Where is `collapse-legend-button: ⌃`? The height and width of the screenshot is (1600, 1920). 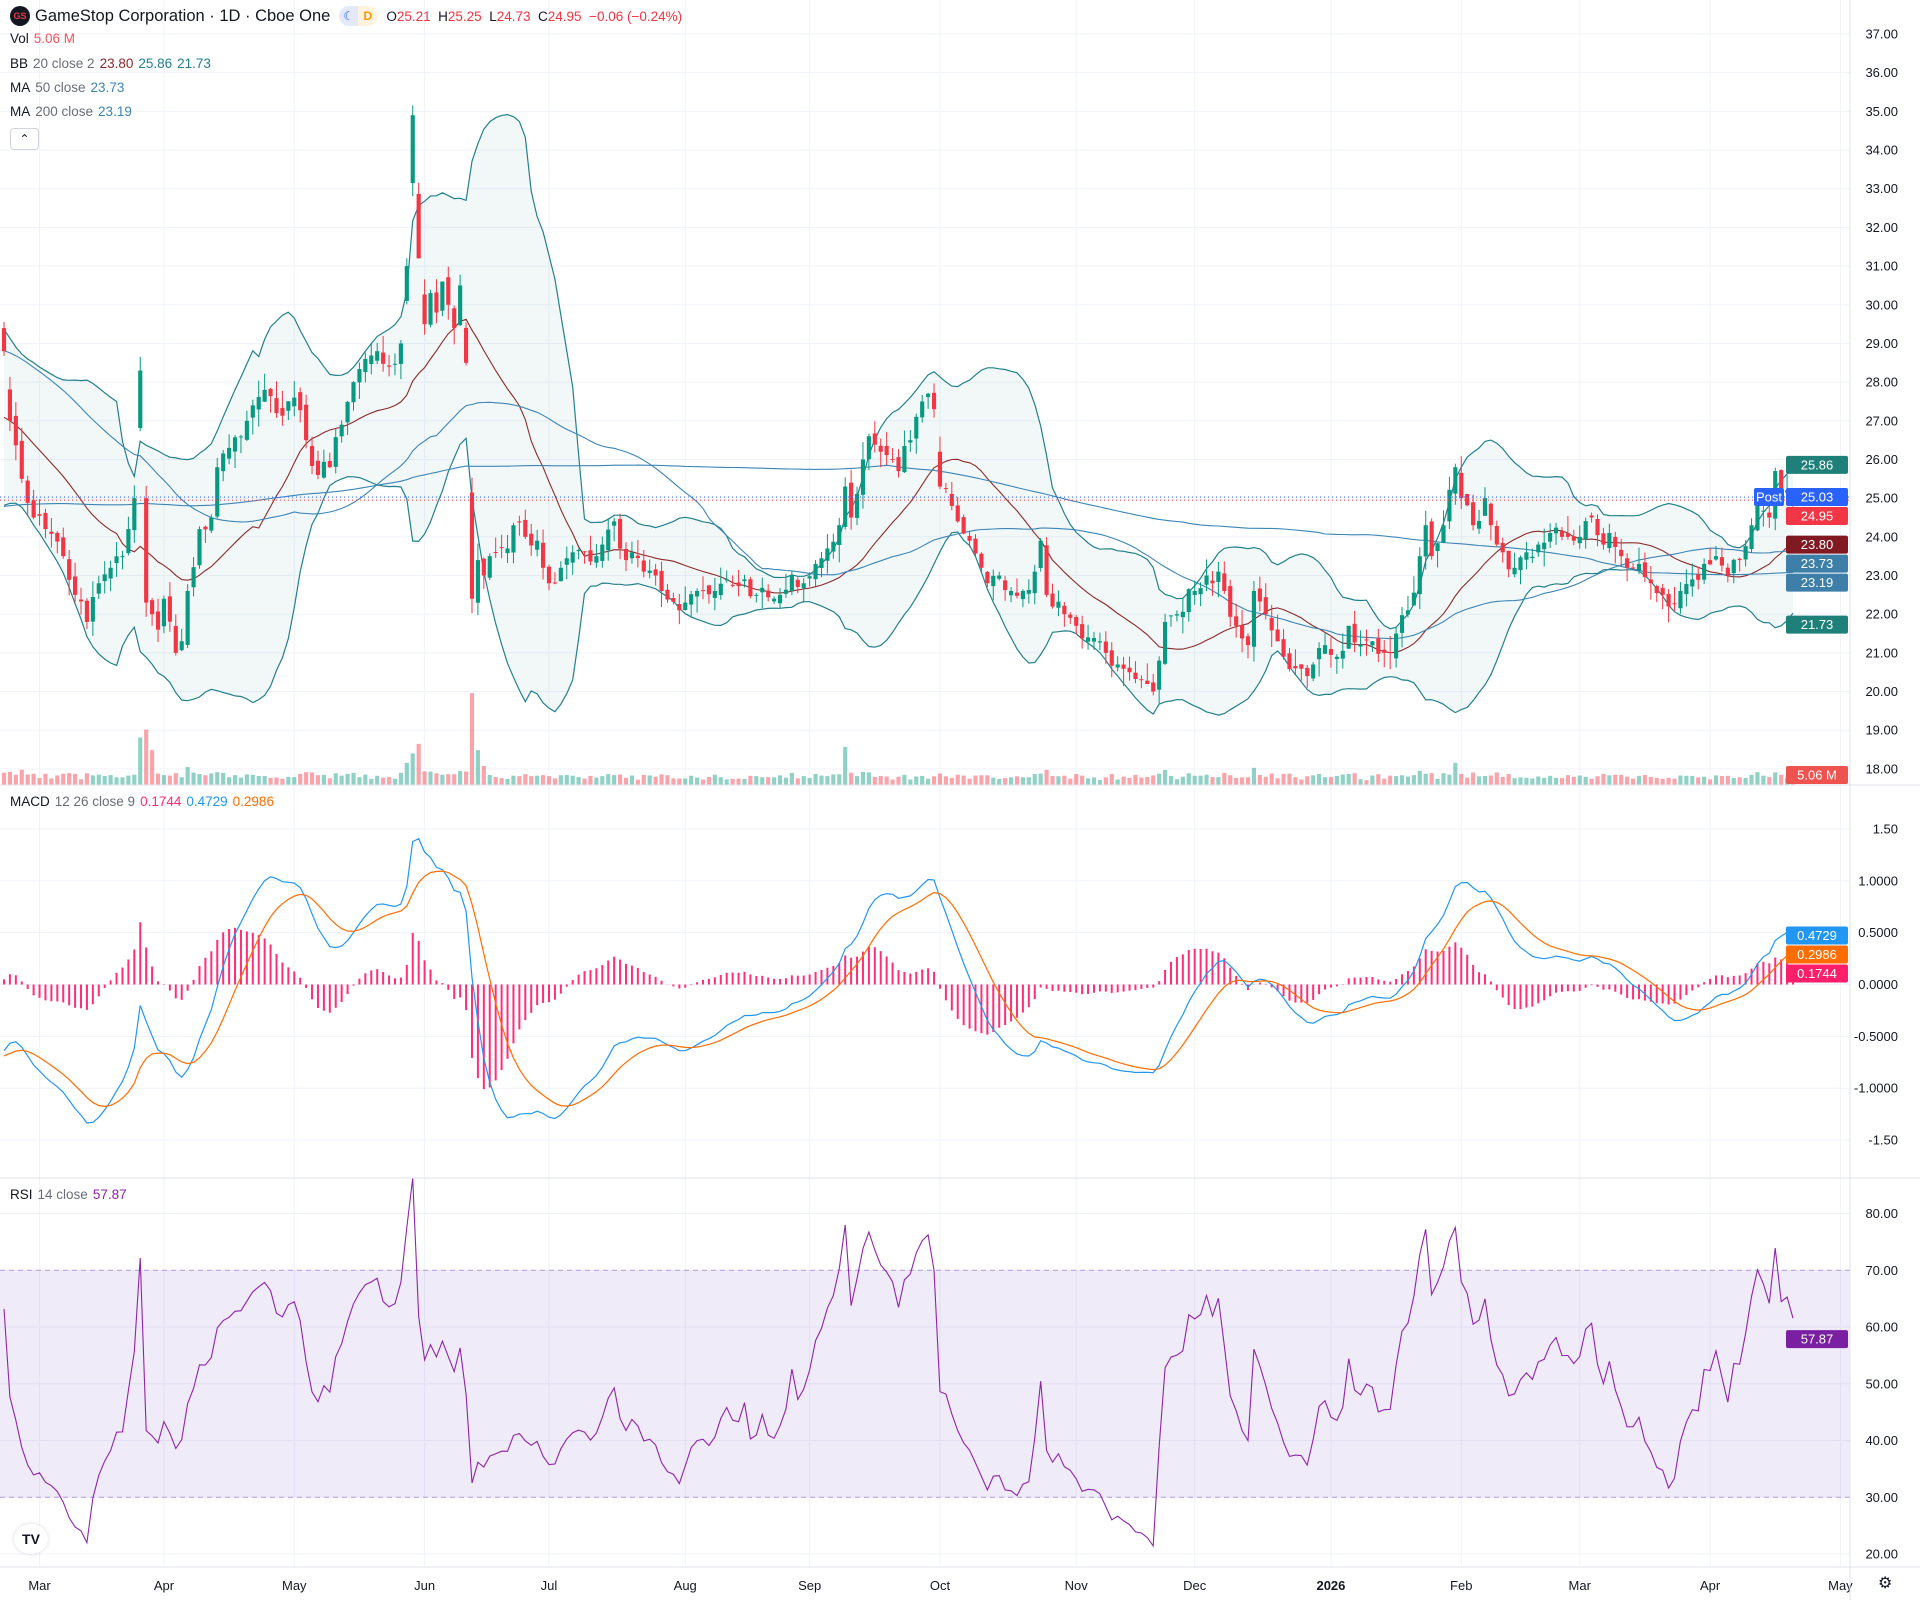 collapse-legend-button: ⌃ is located at coordinates (24, 139).